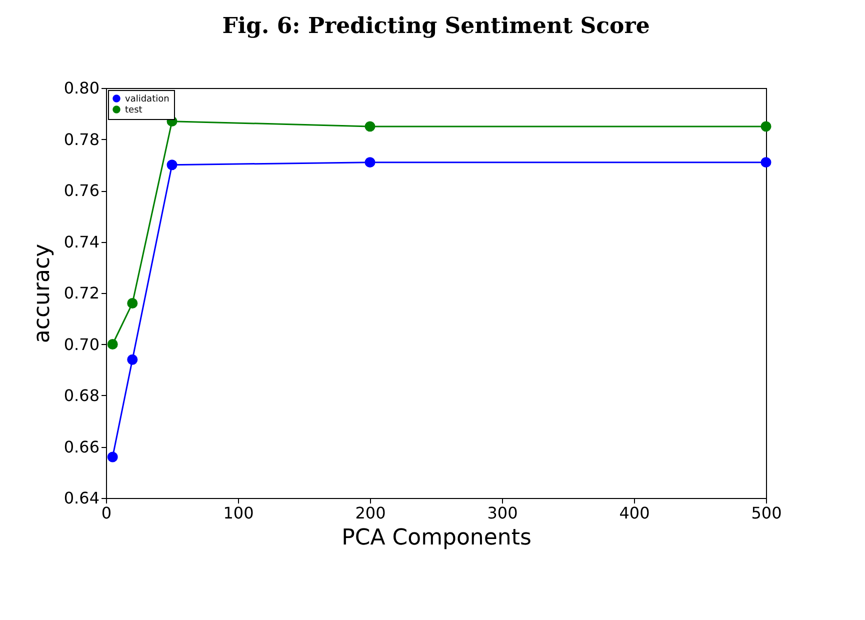 This screenshot has height=620, width=865. What do you see at coordinates (634, 513) in the screenshot?
I see `x-tick-label: 400` at bounding box center [634, 513].